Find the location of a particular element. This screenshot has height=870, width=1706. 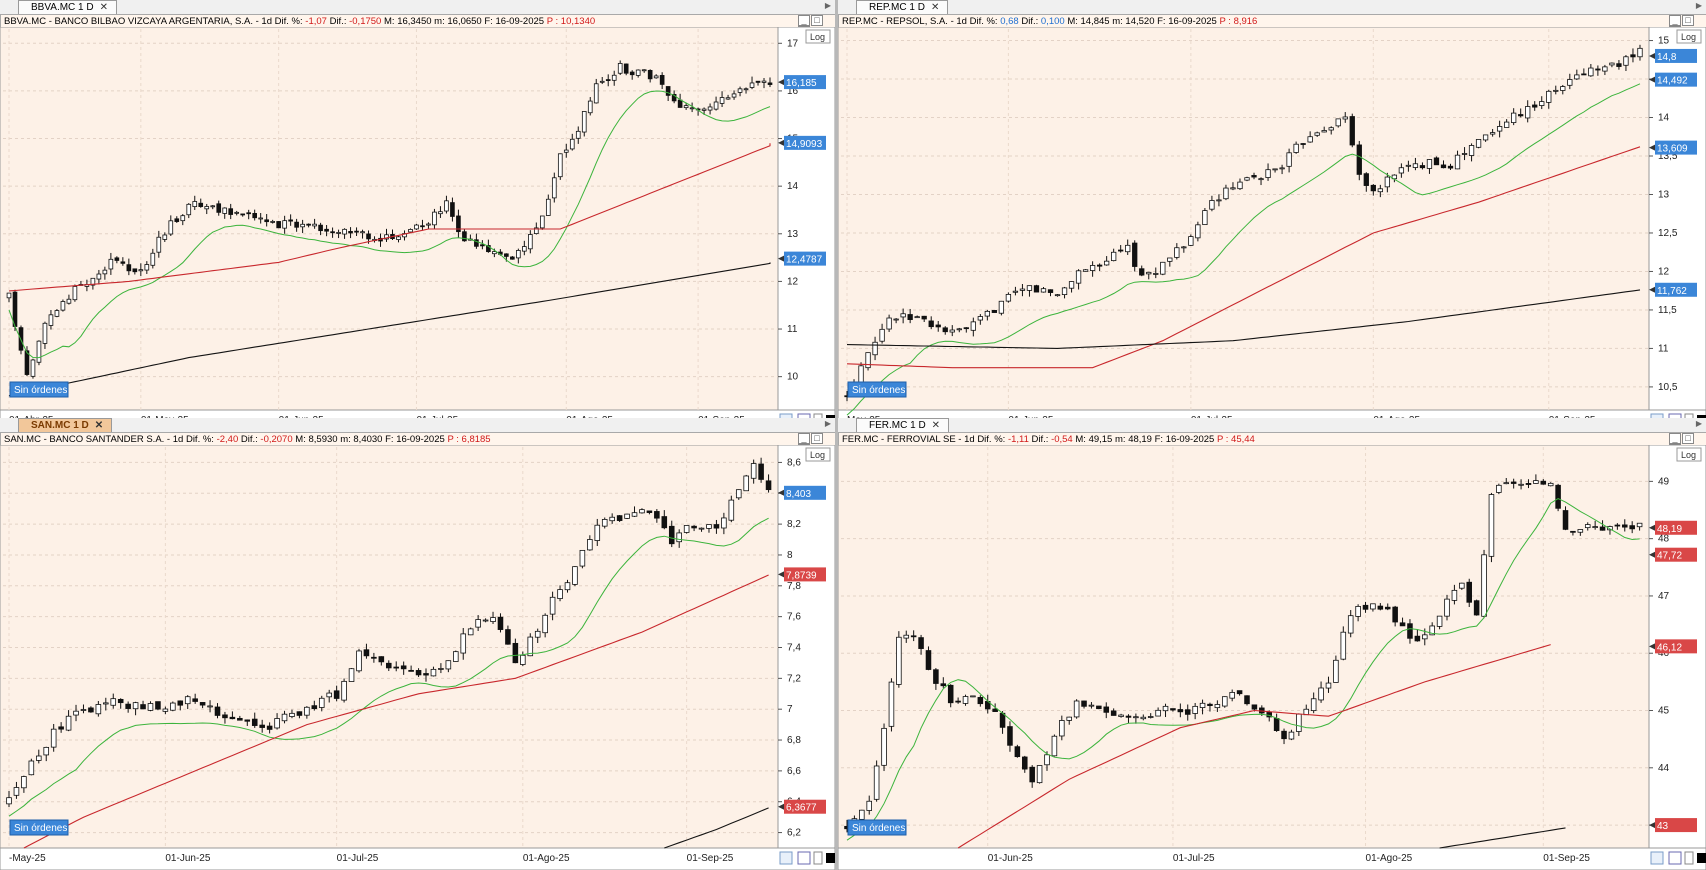

y-tick-label: 11 is located at coordinates (1663, 348).